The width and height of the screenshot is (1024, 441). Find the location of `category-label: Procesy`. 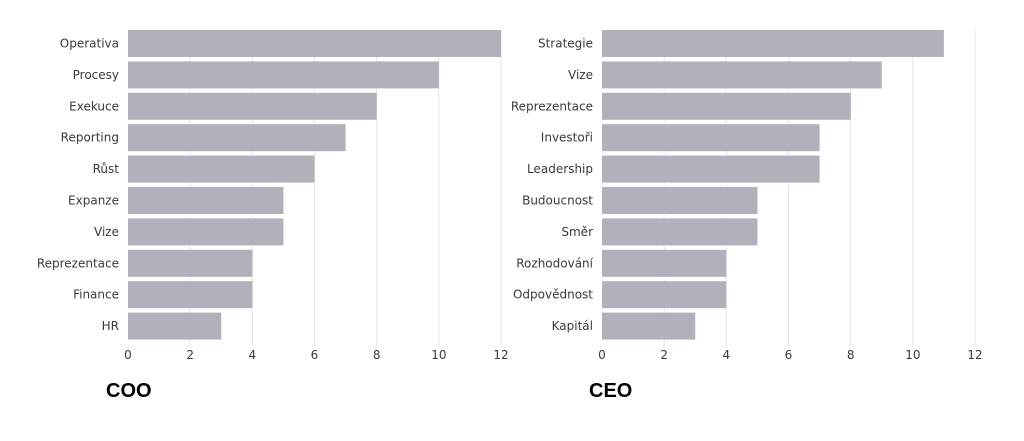

category-label: Procesy is located at coordinates (96, 75).